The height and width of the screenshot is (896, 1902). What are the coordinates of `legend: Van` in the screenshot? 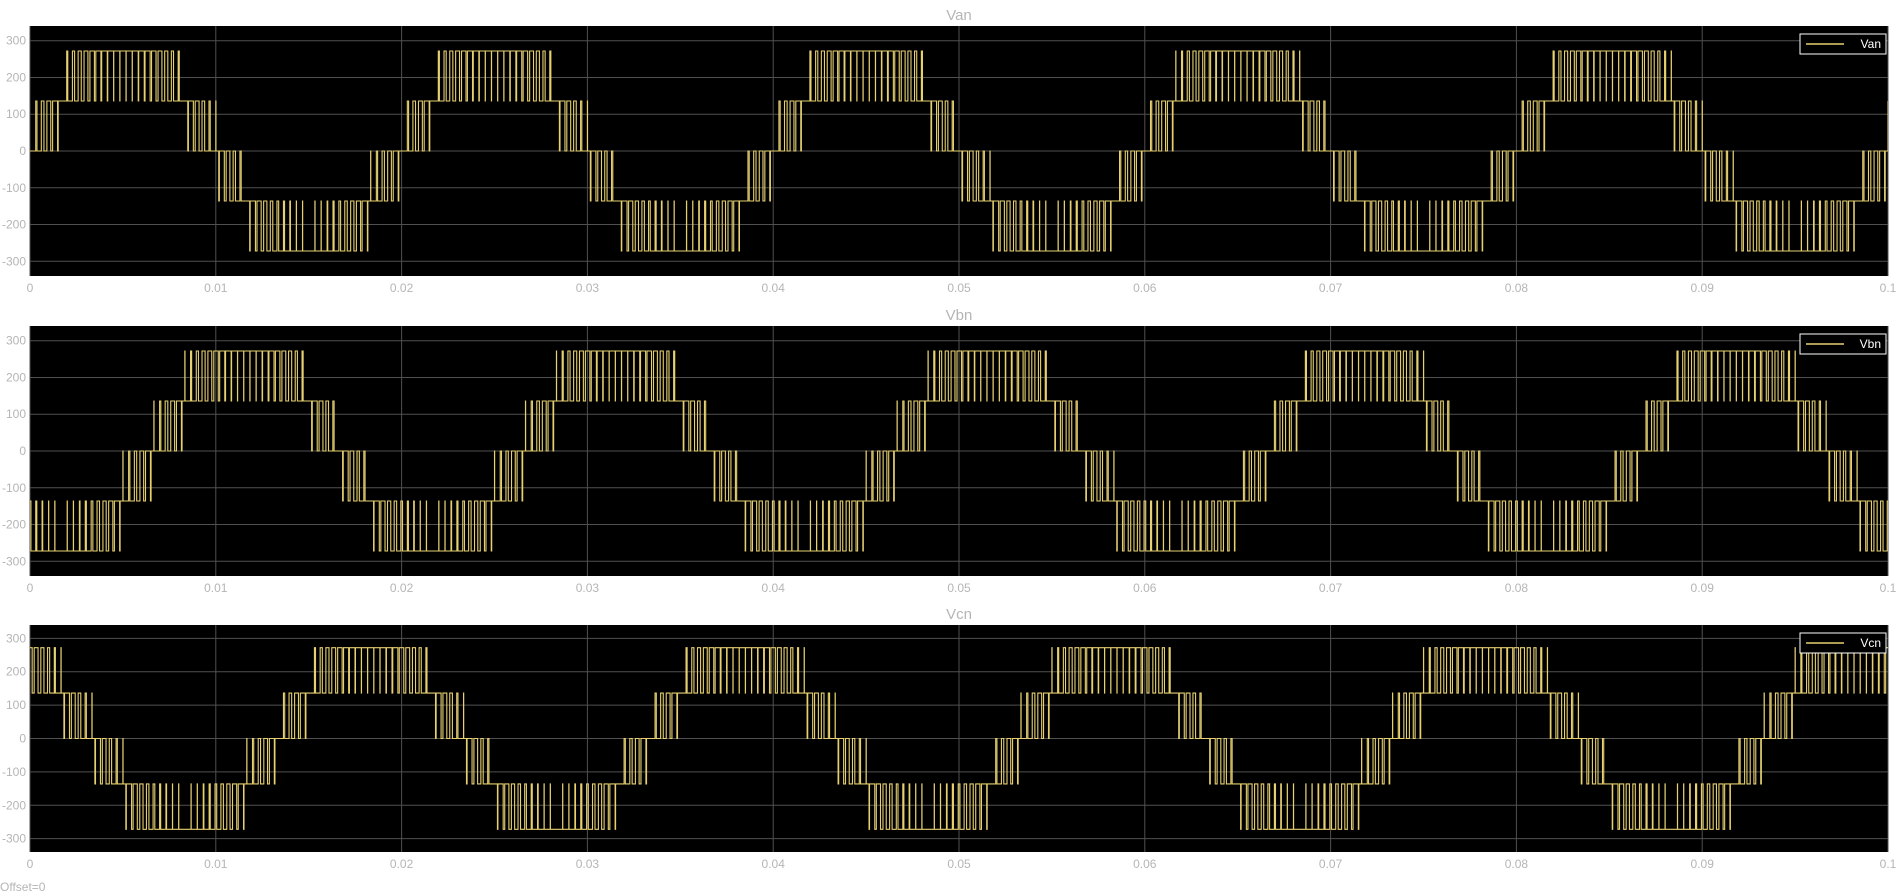 It's located at (1843, 44).